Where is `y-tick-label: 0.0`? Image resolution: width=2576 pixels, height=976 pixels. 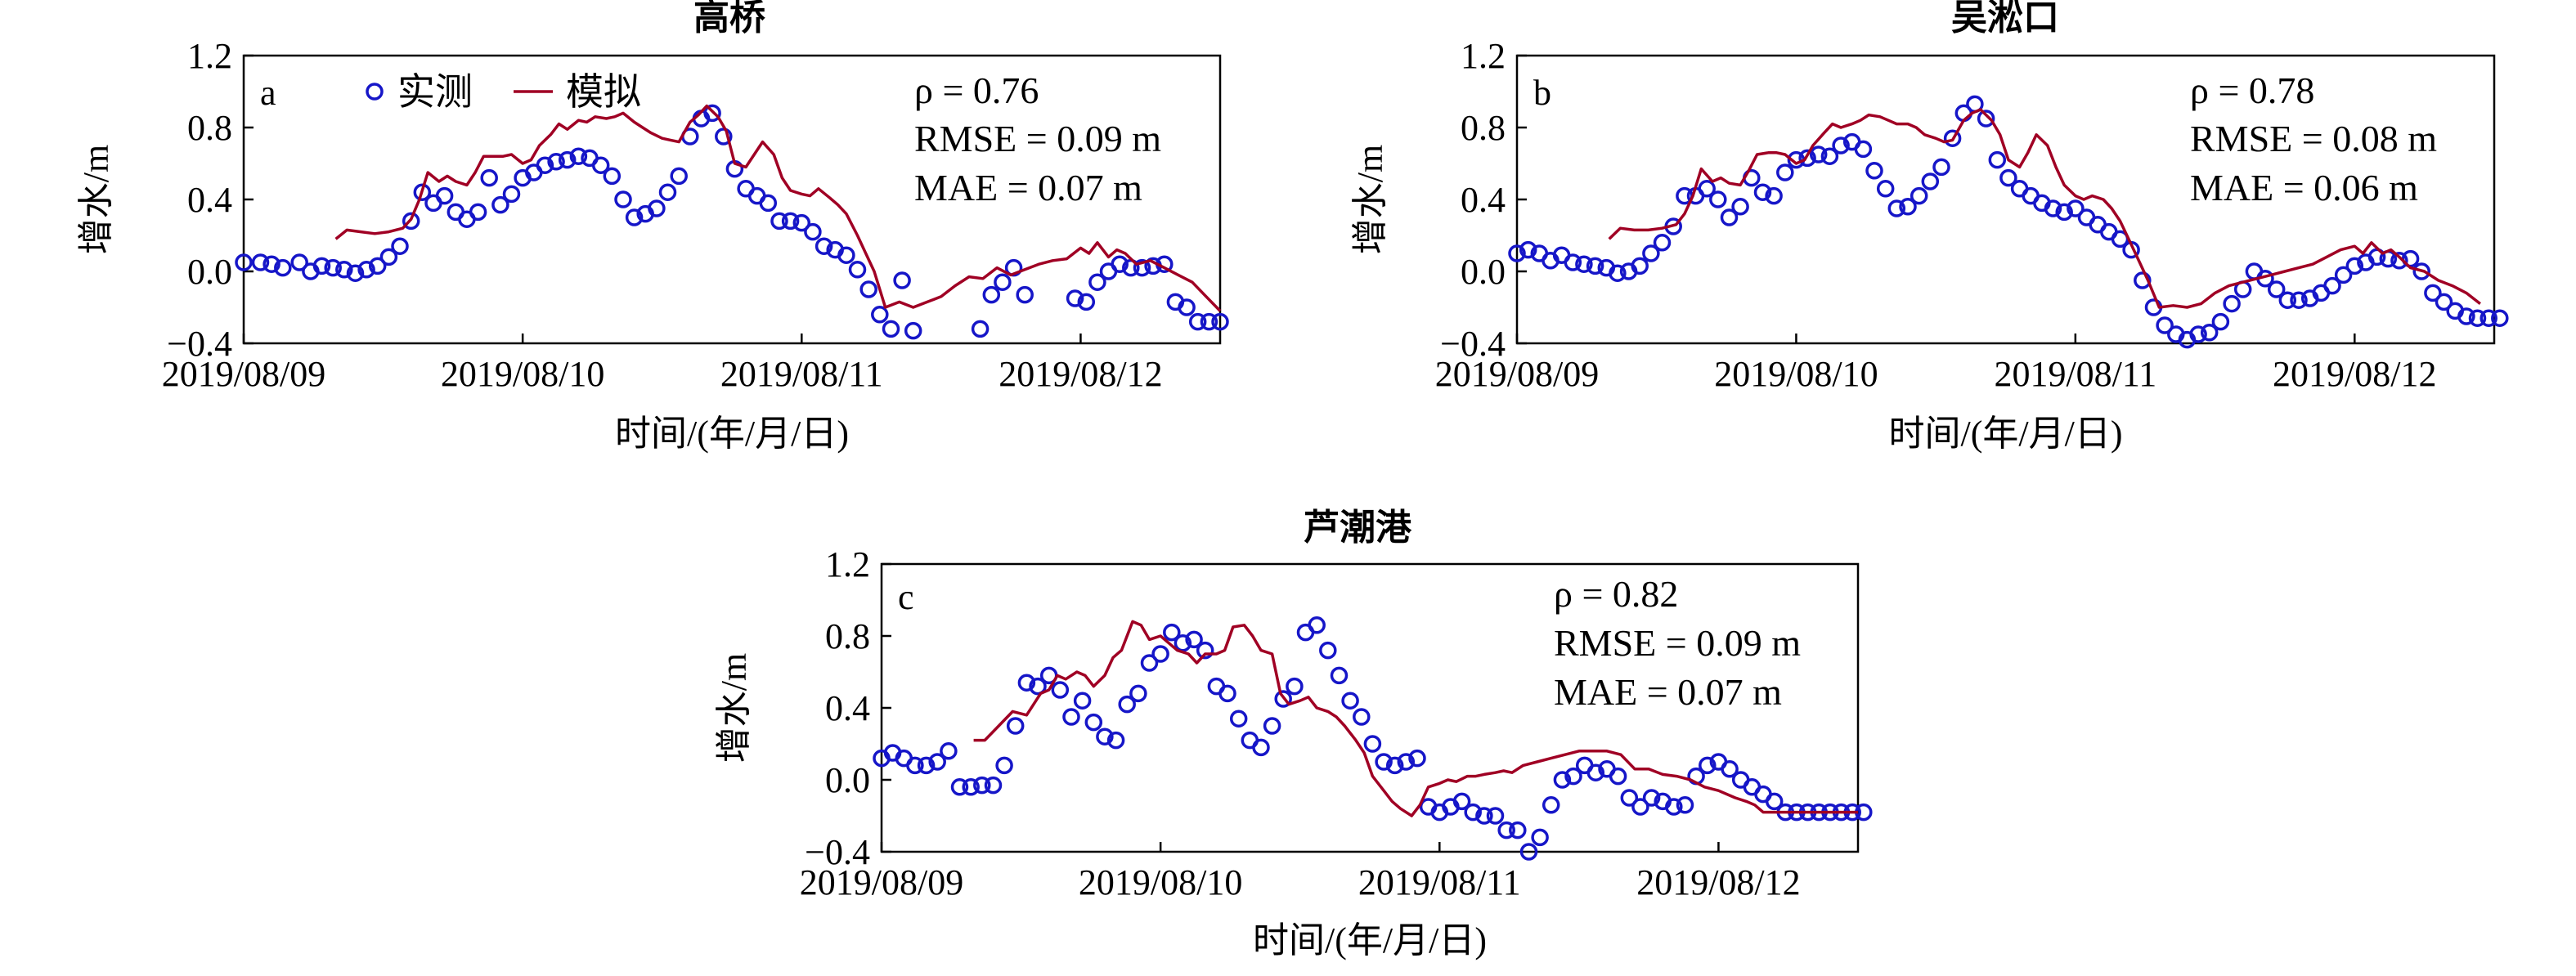
y-tick-label: 0.0 is located at coordinates (848, 780).